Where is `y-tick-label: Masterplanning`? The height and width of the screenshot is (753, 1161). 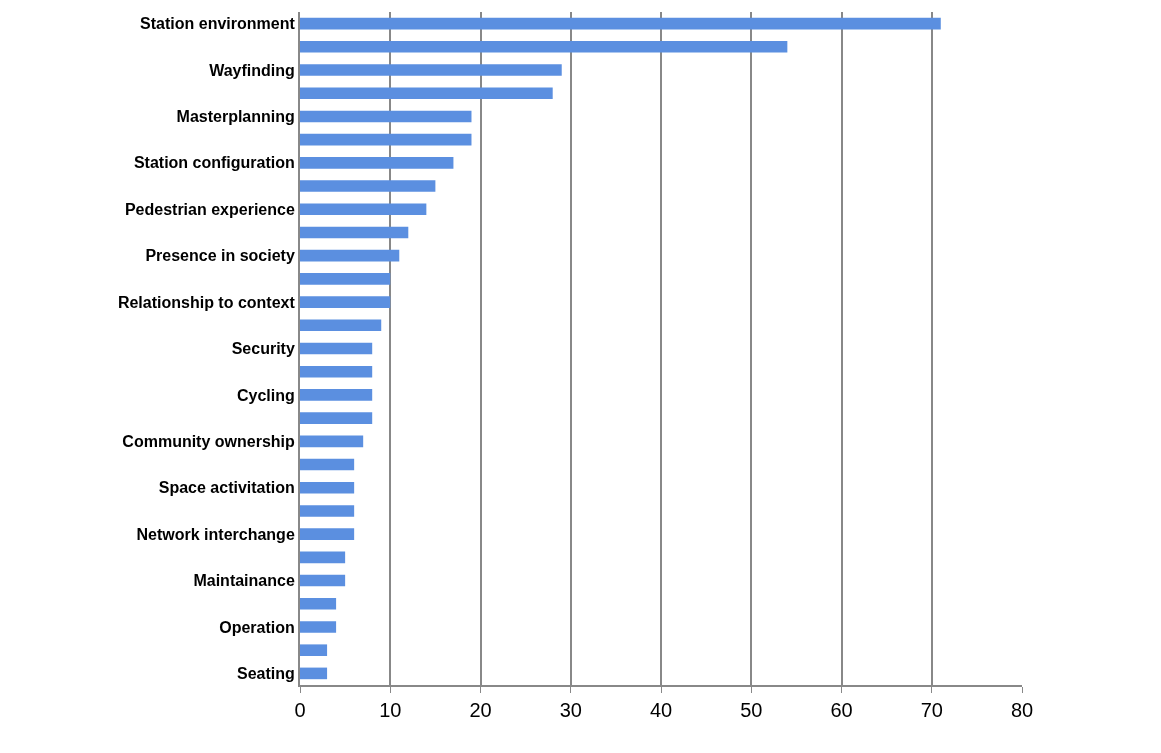 y-tick-label: Masterplanning is located at coordinates (235, 117).